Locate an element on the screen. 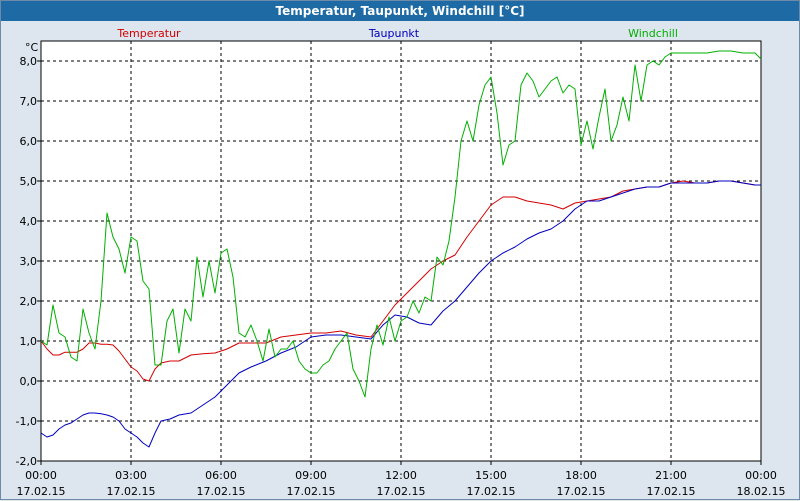  y-tick-label: 0,0 is located at coordinates (29, 381).